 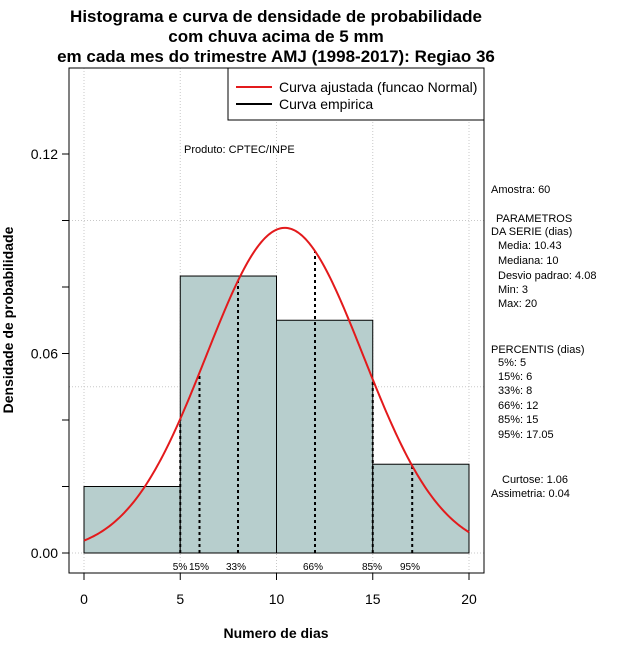 I want to click on stat-curtose: Curtose: 1.06, so click(x=535, y=480).